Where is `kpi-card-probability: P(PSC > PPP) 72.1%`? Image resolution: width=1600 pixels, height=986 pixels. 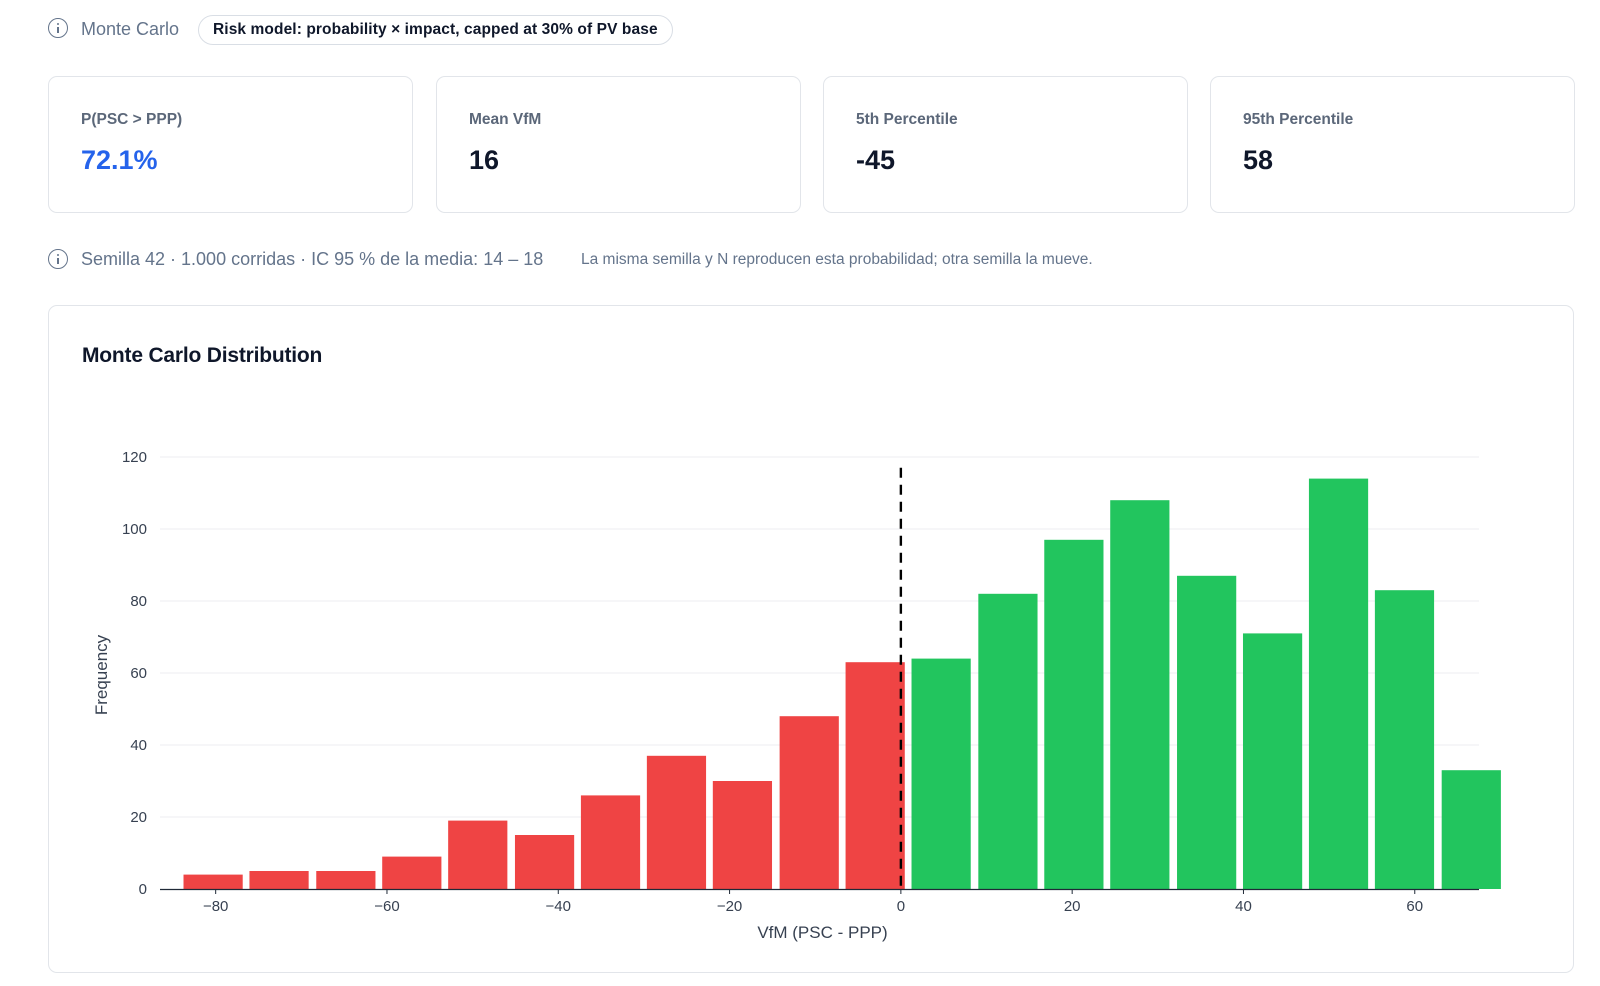
kpi-card-probability: P(PSC > PPP) 72.1% is located at coordinates (230, 144).